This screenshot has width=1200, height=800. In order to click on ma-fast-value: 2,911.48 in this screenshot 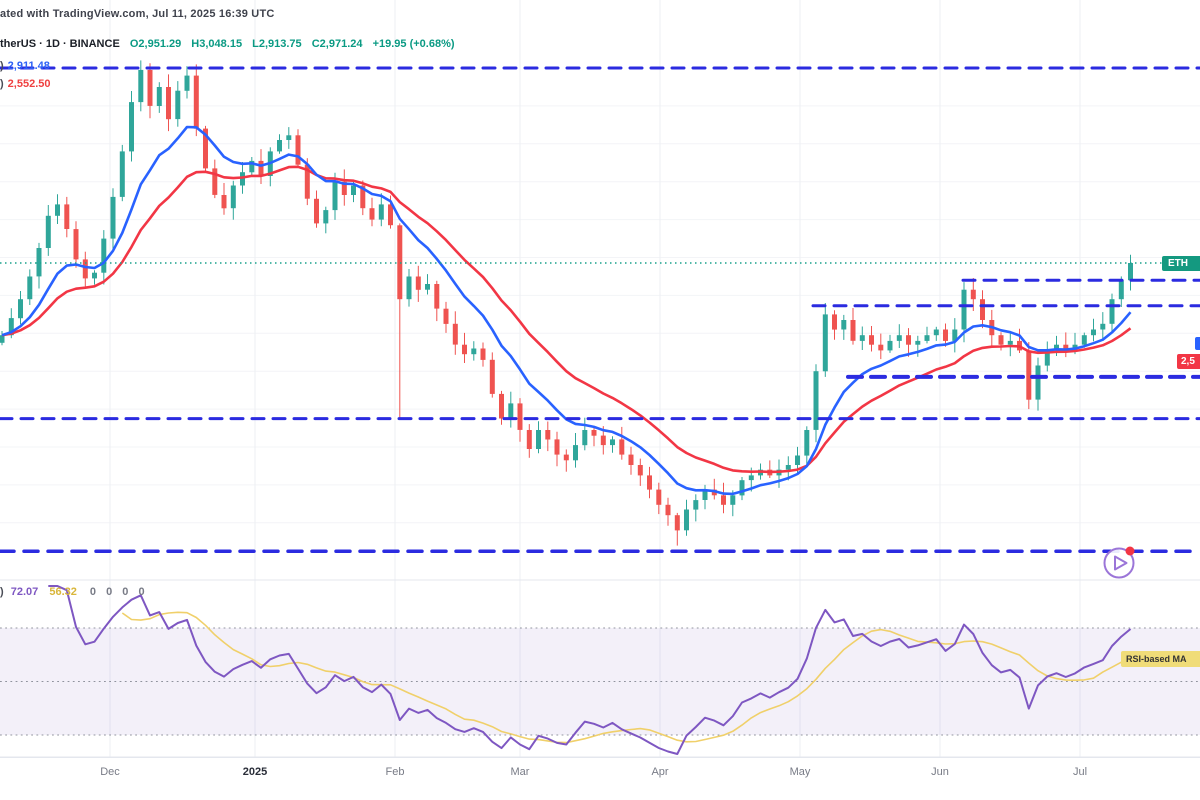, I will do `click(28, 66)`.